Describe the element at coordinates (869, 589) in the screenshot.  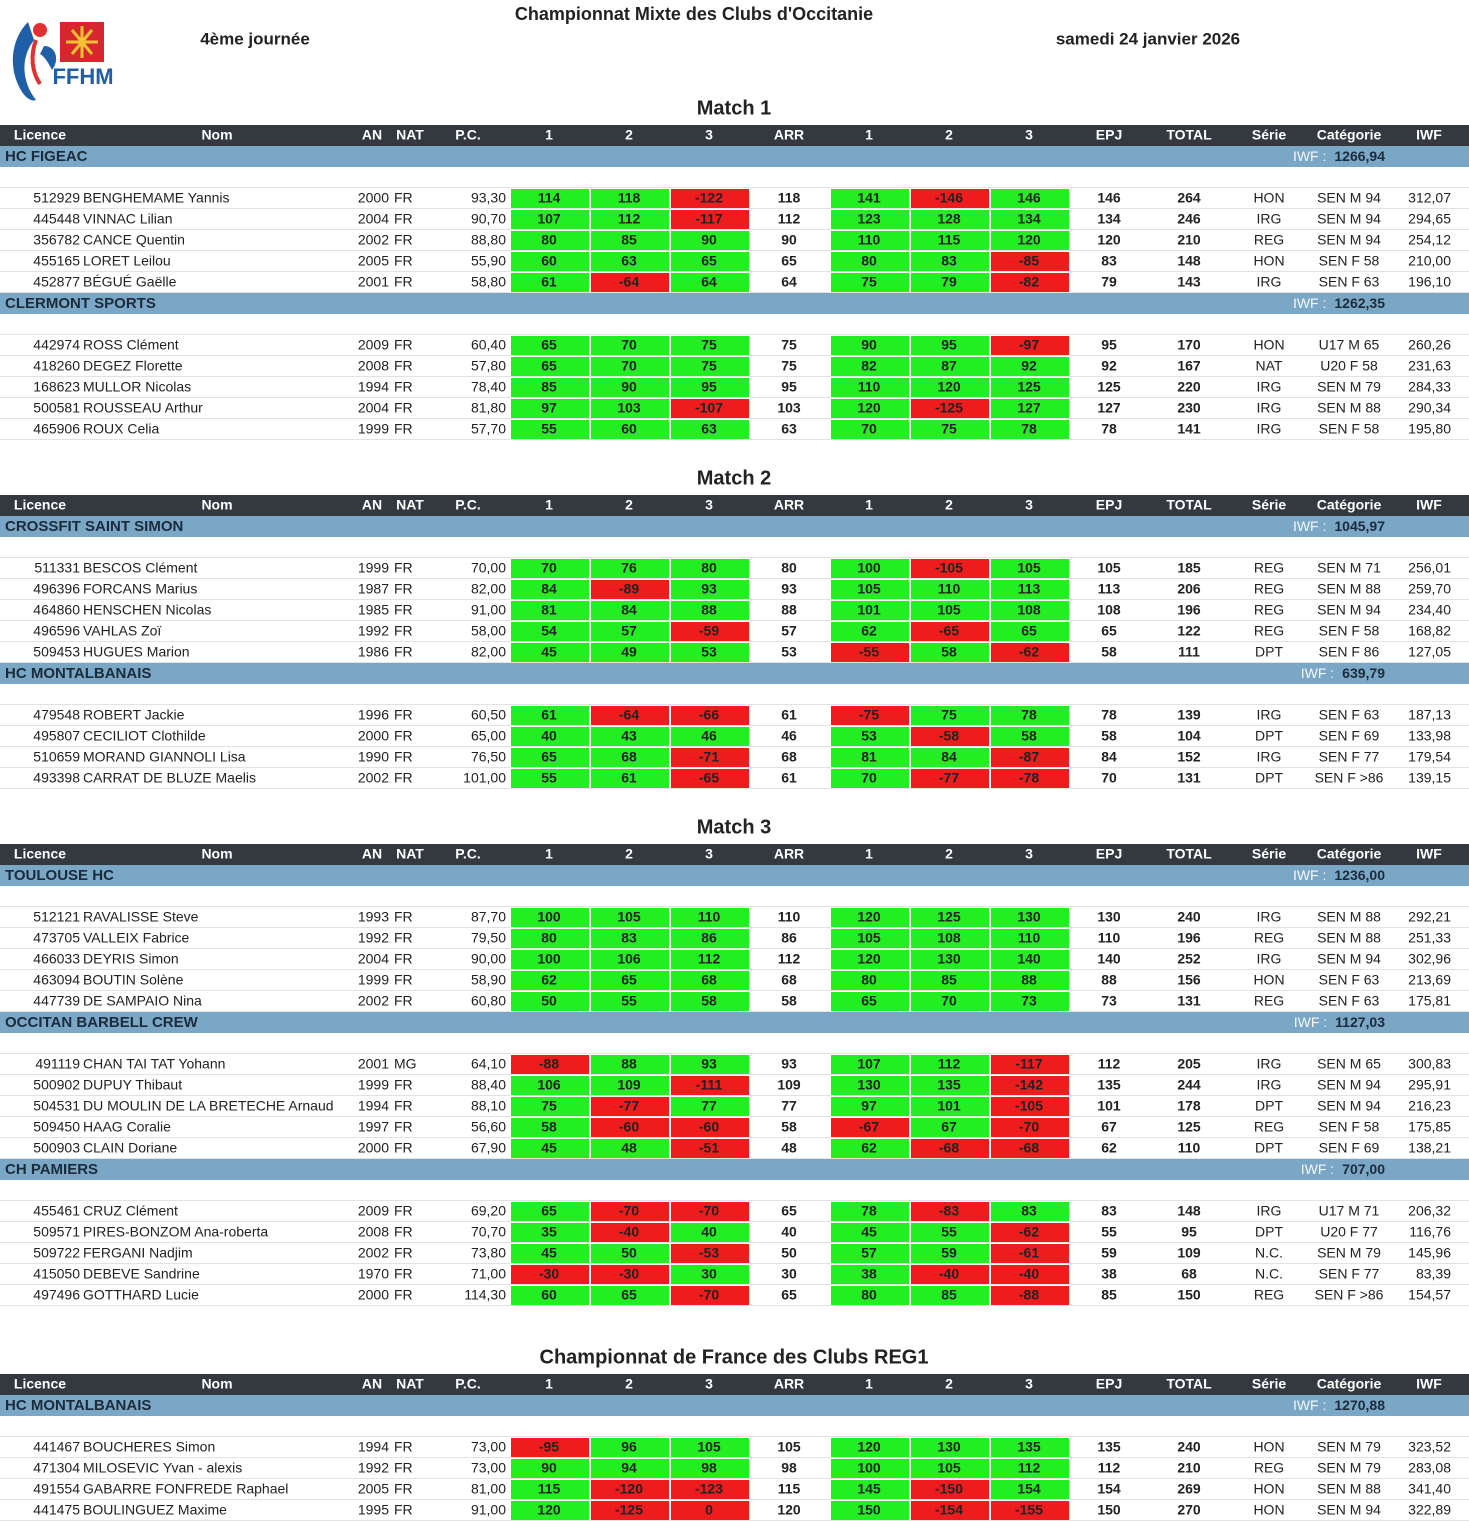
I see `cell: 105` at that location.